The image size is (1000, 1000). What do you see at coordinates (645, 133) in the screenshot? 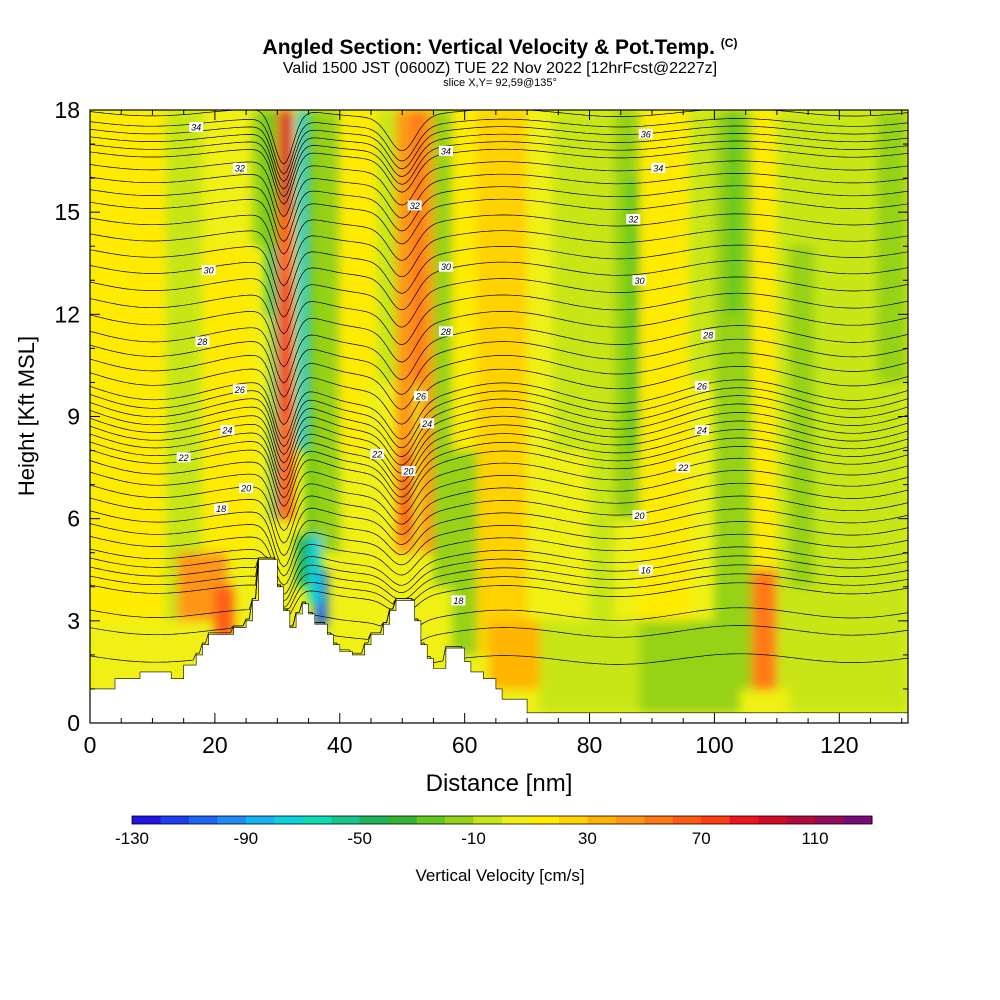
I see `contour-label: 36` at bounding box center [645, 133].